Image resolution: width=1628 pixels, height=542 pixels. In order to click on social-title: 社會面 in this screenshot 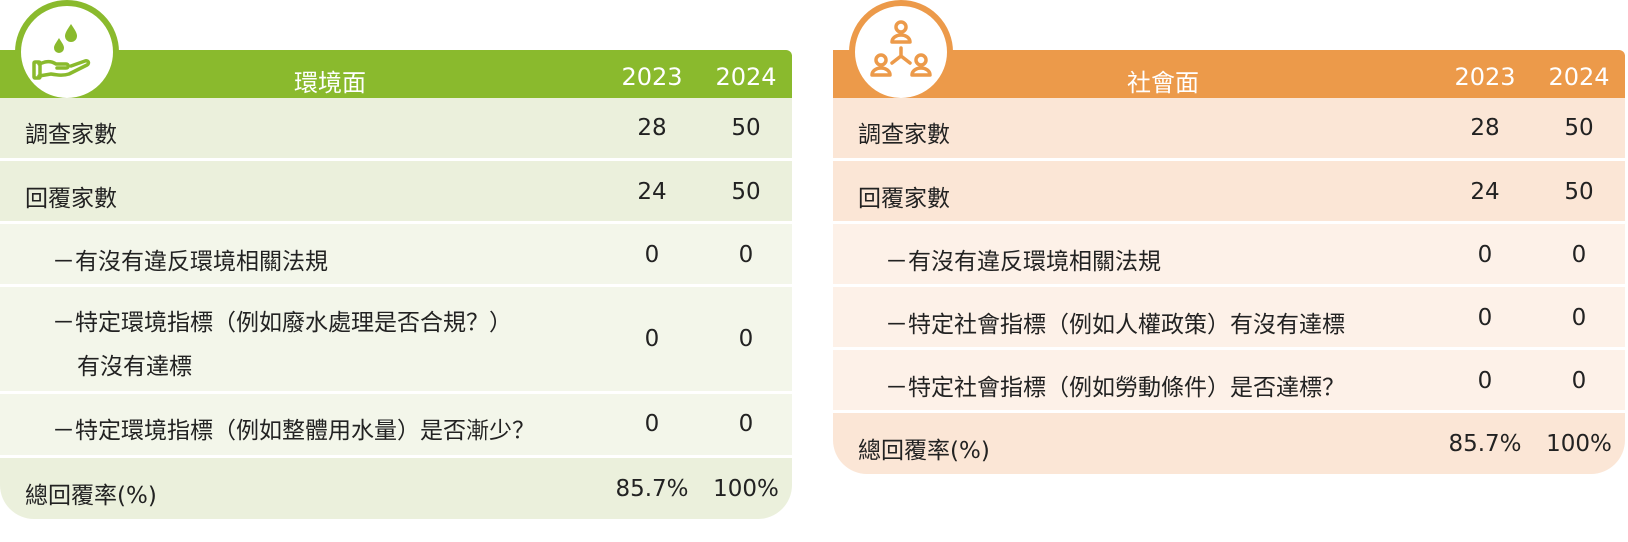, I will do `click(1163, 83)`.